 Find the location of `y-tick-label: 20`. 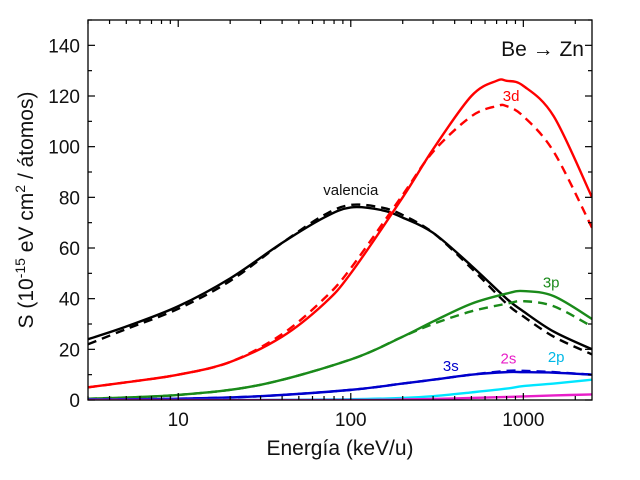

y-tick-label: 20 is located at coordinates (69, 350).